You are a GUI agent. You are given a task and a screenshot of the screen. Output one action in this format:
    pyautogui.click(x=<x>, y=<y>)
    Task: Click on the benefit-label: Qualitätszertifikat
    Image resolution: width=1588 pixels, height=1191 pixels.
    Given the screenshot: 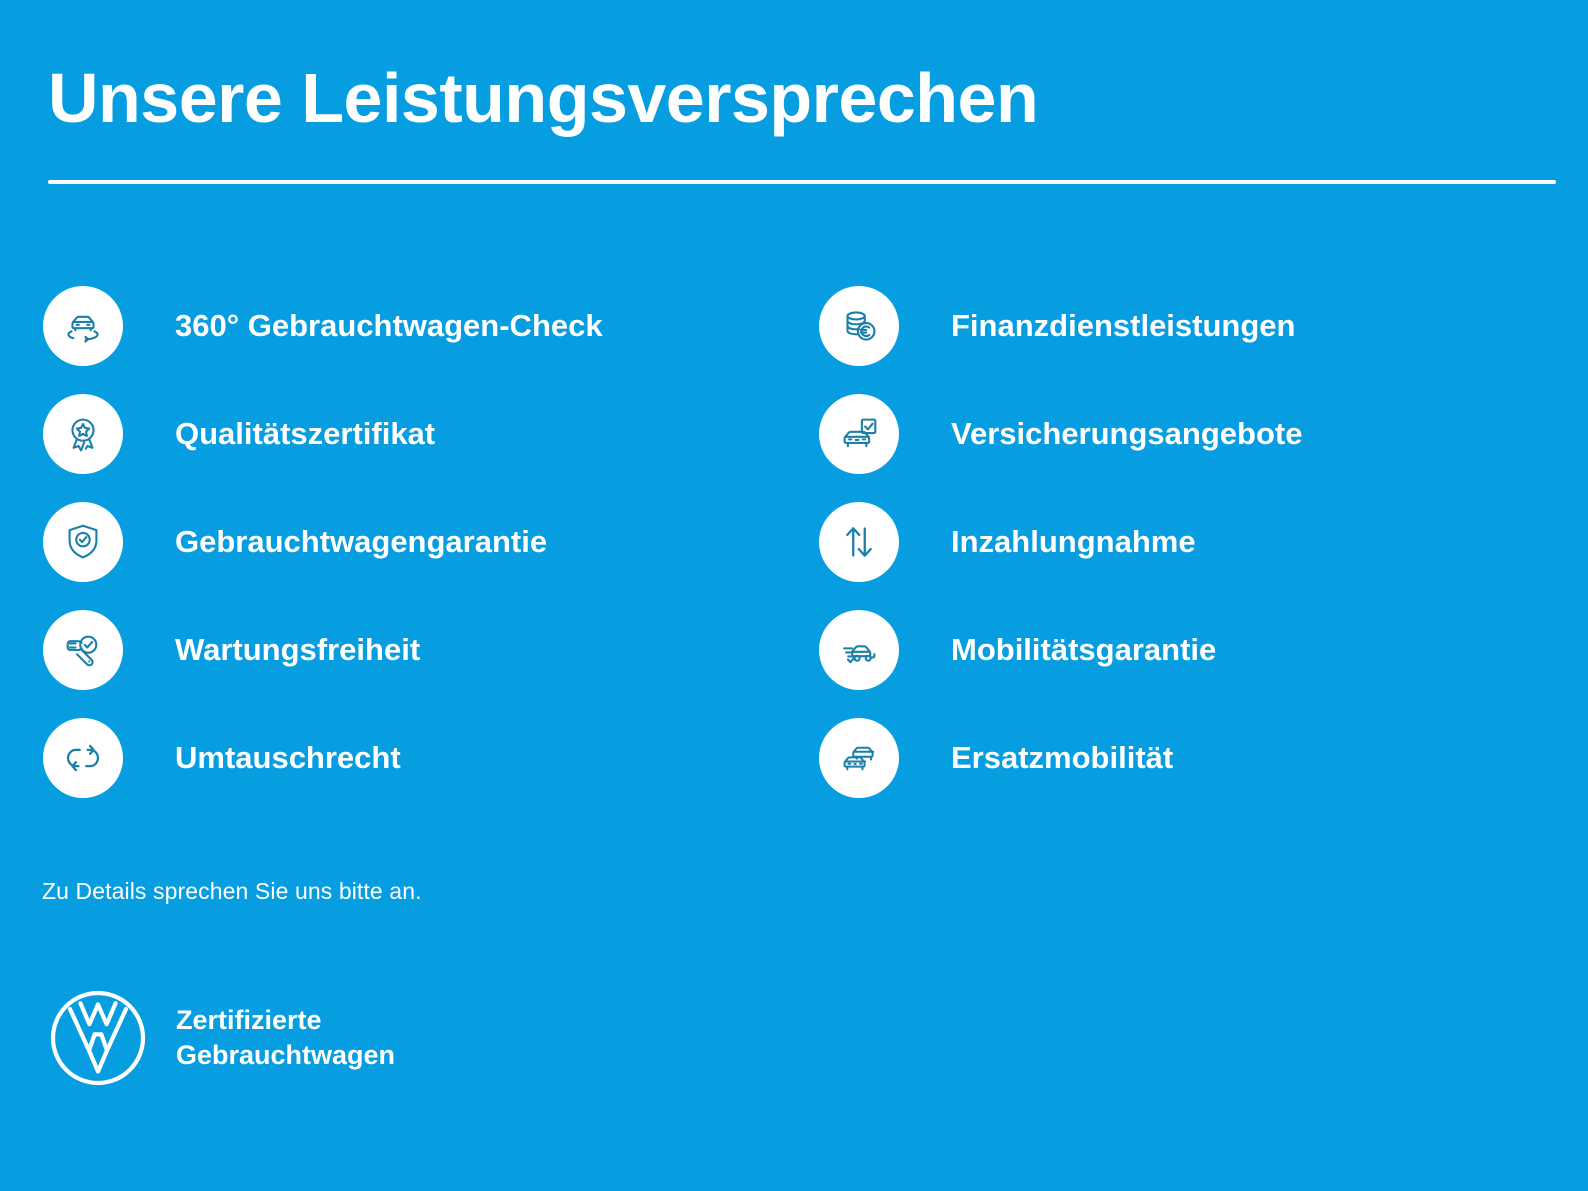 What is the action you would take?
    pyautogui.click(x=305, y=434)
    